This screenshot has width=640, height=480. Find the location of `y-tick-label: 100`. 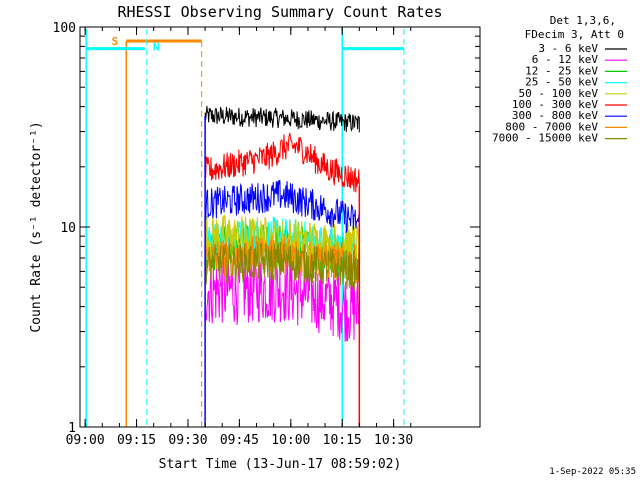

y-tick-label: 100 is located at coordinates (64, 28).